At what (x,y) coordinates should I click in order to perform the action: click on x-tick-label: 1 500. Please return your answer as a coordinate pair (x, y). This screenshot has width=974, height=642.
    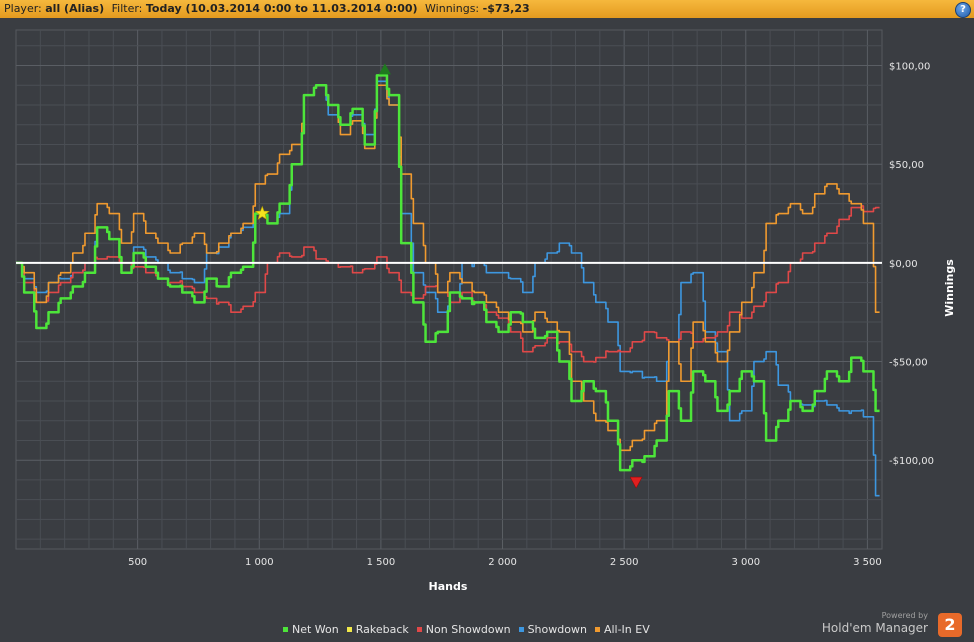
    Looking at the image, I should click on (381, 562).